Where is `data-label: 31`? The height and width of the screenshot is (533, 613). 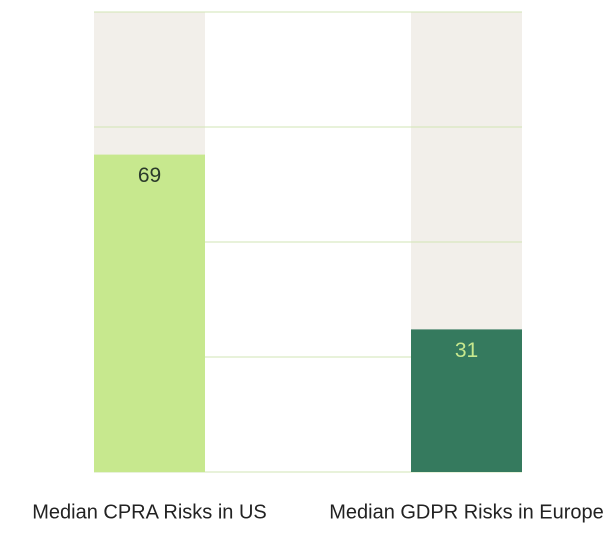
data-label: 31 is located at coordinates (466, 350).